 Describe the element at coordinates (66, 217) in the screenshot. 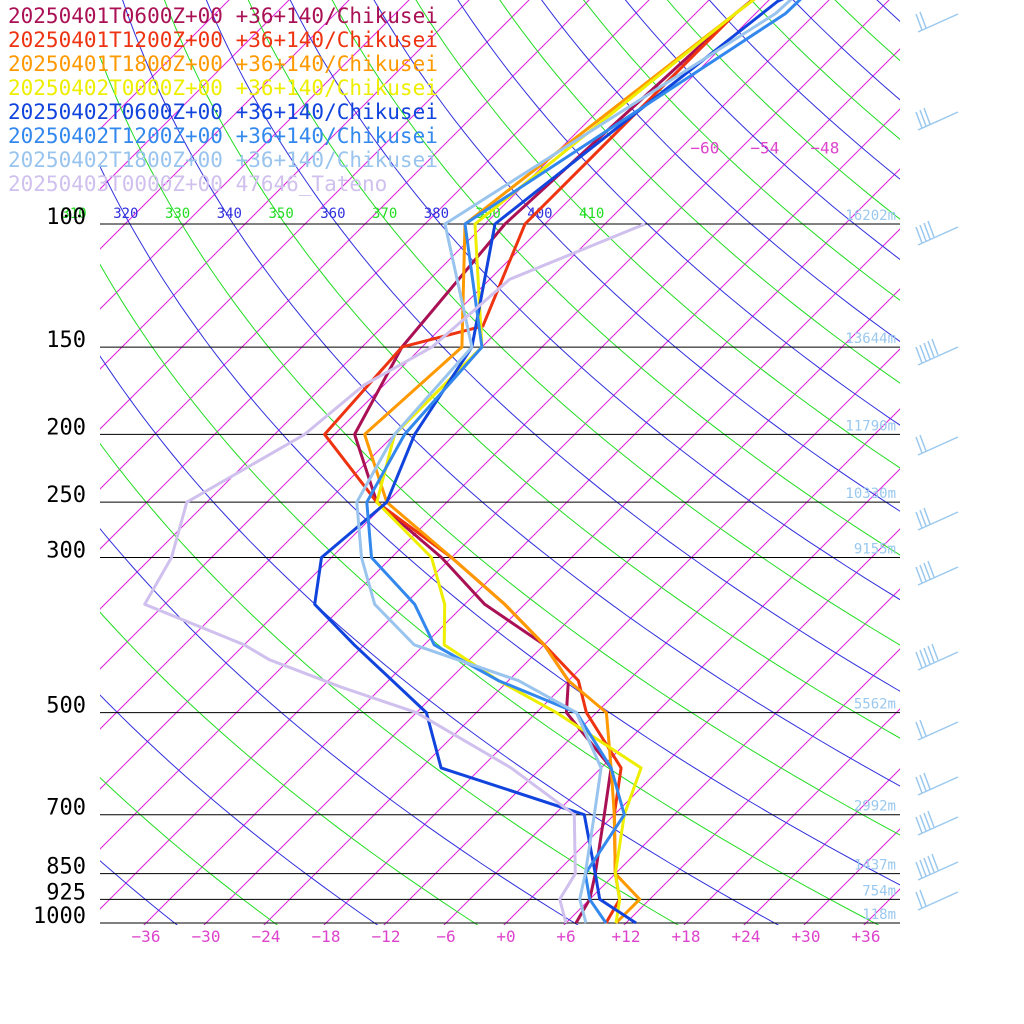

I see `pressure-label: 100` at that location.